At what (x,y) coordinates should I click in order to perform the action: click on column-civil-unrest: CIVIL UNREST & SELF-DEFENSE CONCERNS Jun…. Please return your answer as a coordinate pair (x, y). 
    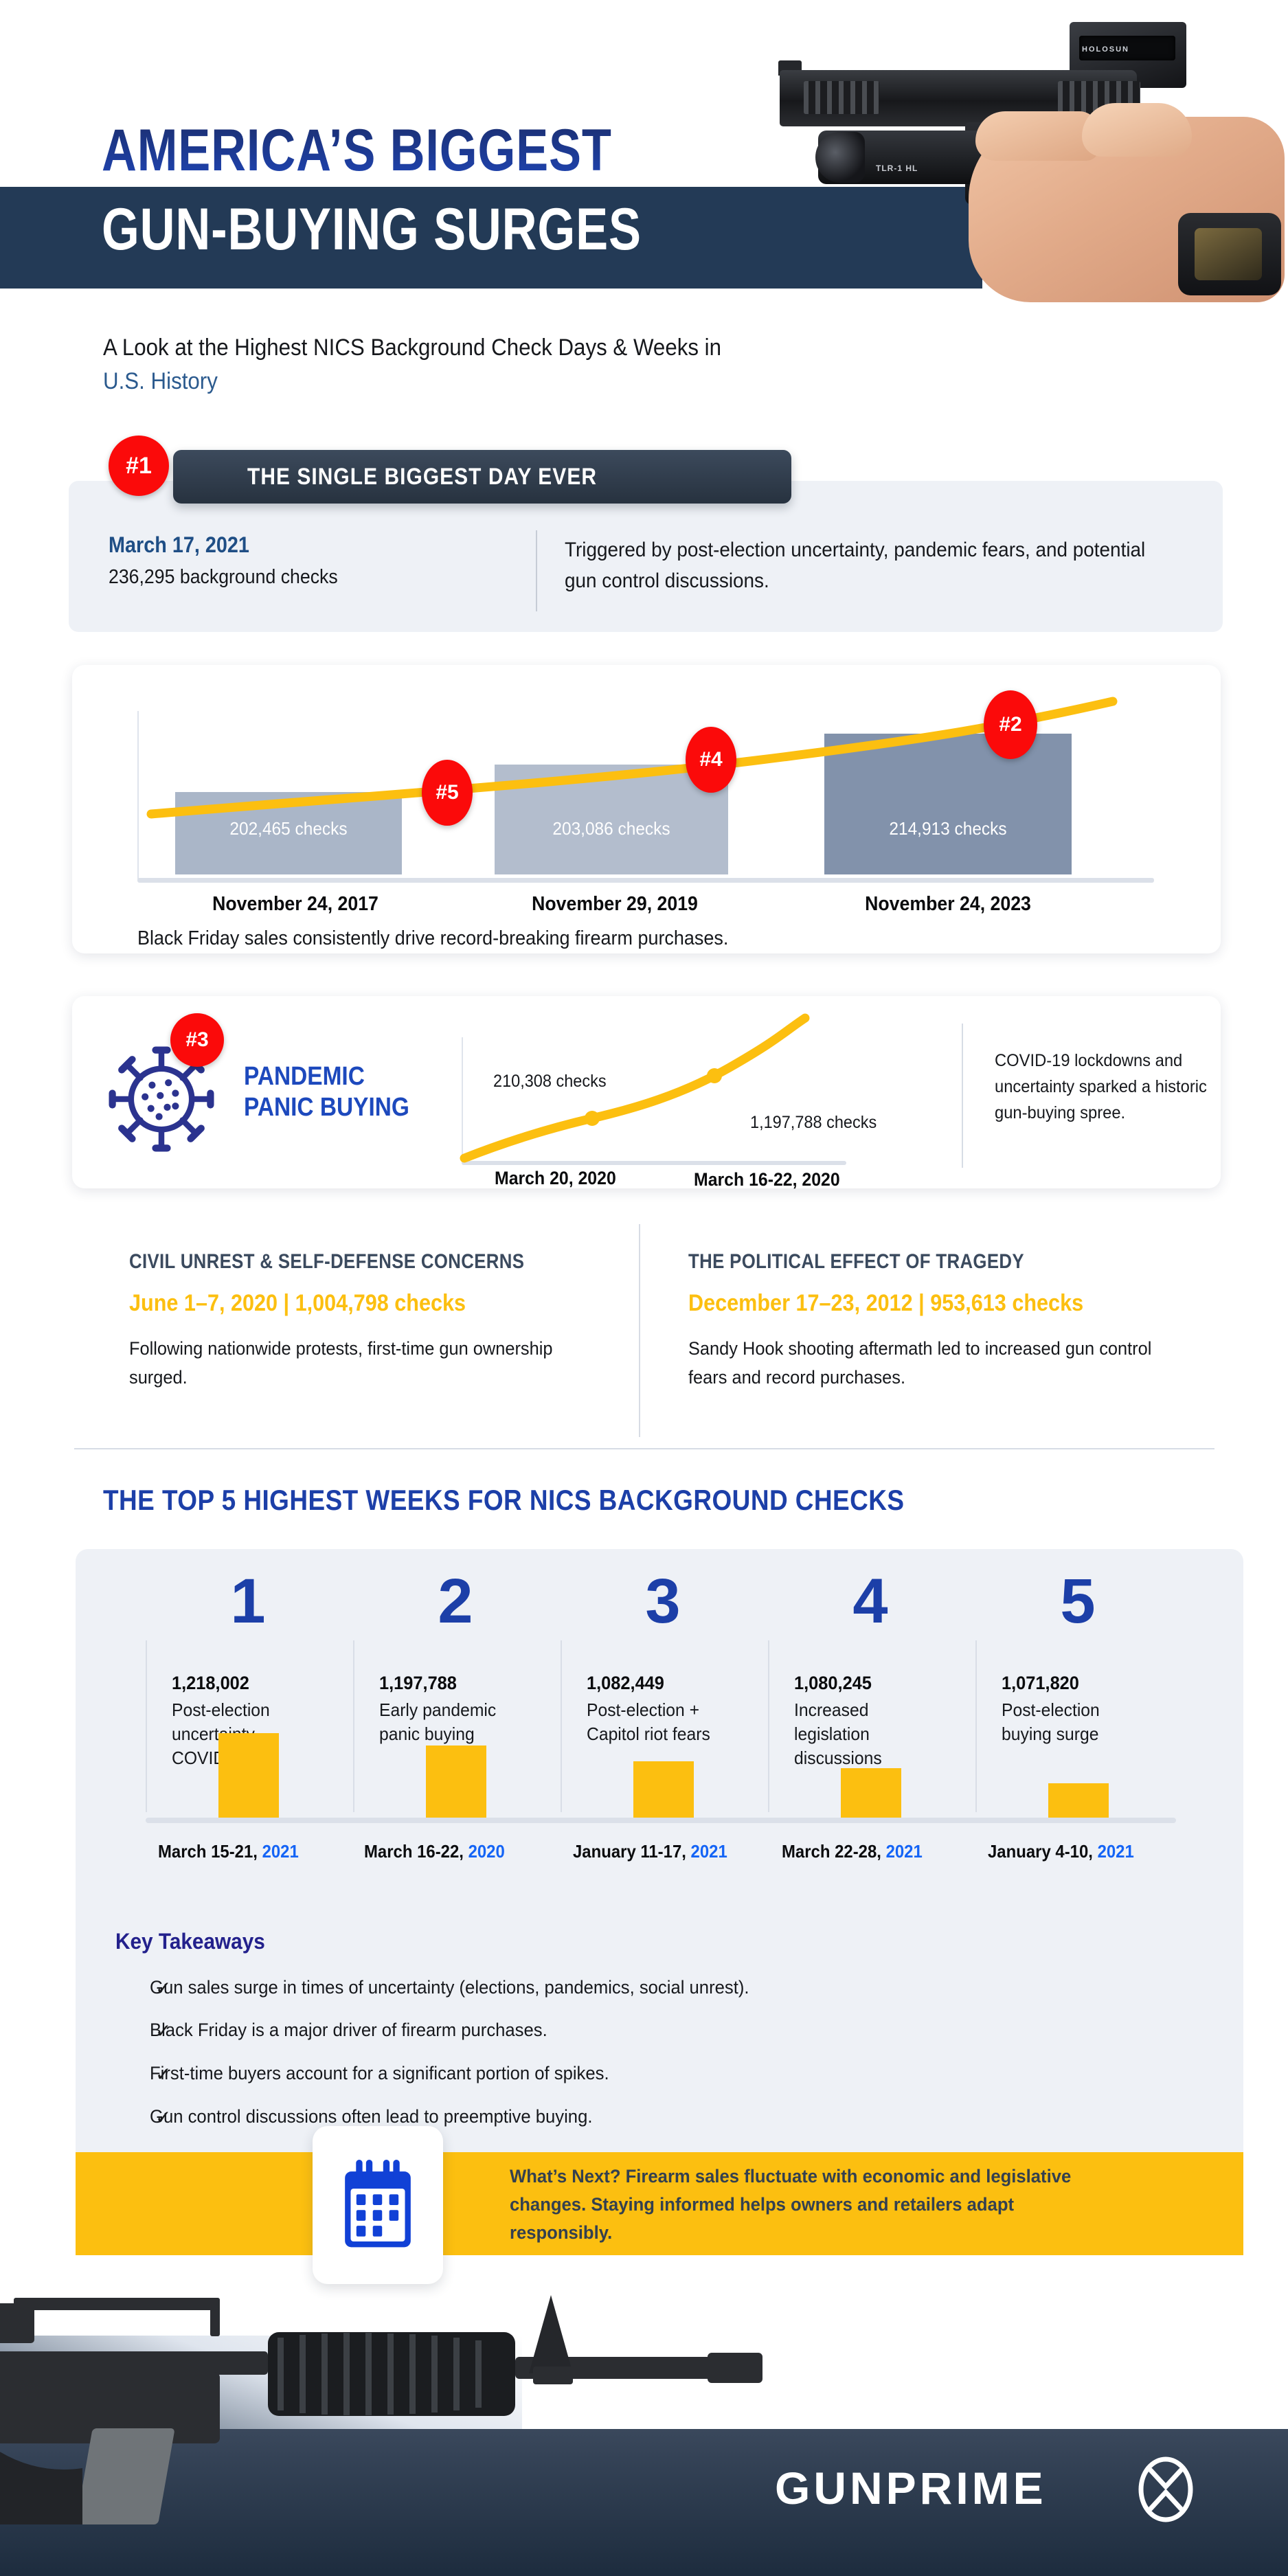
    Looking at the image, I should click on (376, 1321).